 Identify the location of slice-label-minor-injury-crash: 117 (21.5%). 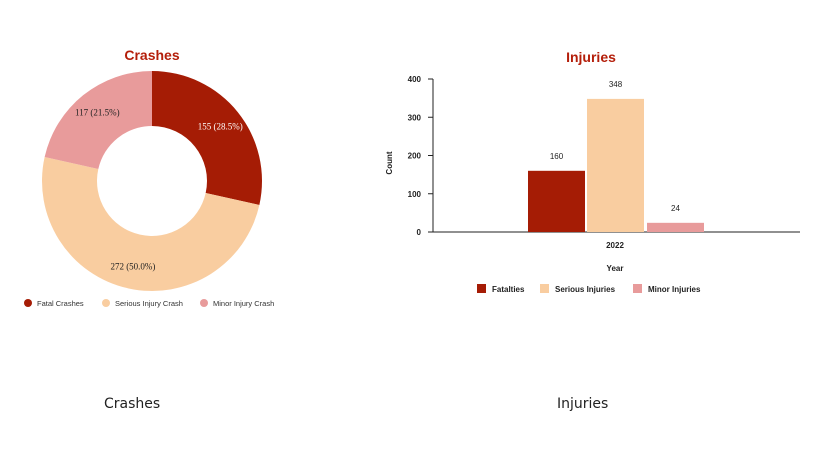
(97, 113).